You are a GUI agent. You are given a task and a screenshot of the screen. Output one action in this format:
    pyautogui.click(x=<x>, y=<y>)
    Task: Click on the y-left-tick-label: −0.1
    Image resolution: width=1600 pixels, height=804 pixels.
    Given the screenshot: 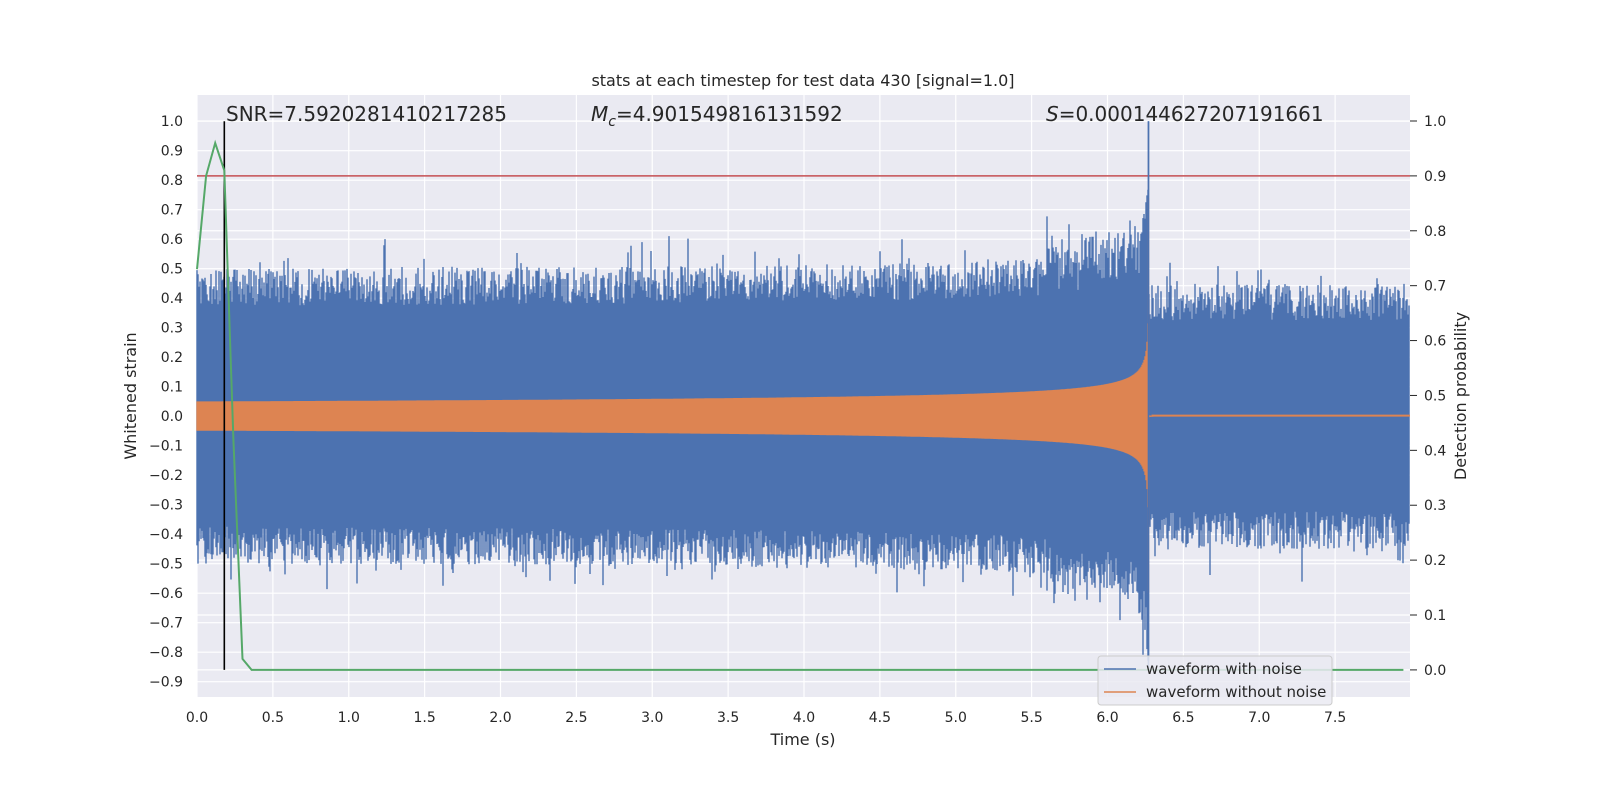 What is the action you would take?
    pyautogui.click(x=166, y=447)
    